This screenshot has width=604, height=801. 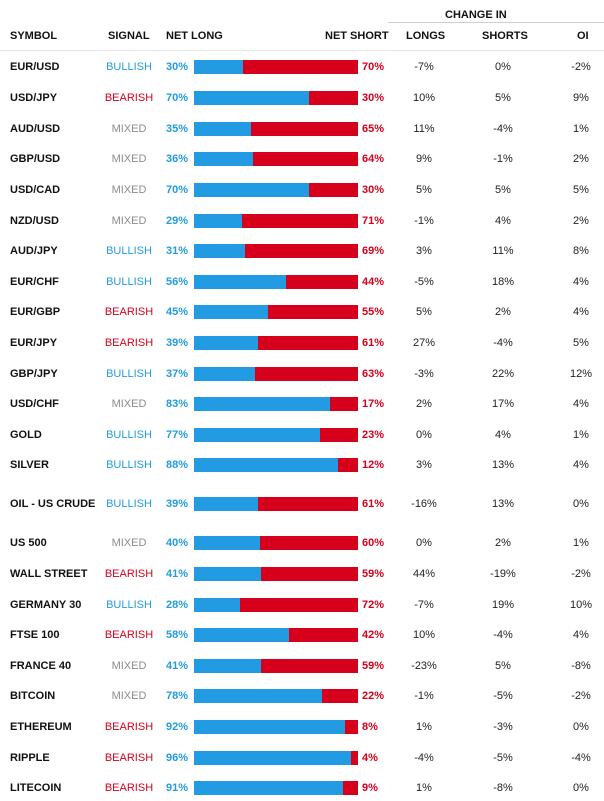 What do you see at coordinates (424, 190) in the screenshot?
I see `longs-change-cell: 5%` at bounding box center [424, 190].